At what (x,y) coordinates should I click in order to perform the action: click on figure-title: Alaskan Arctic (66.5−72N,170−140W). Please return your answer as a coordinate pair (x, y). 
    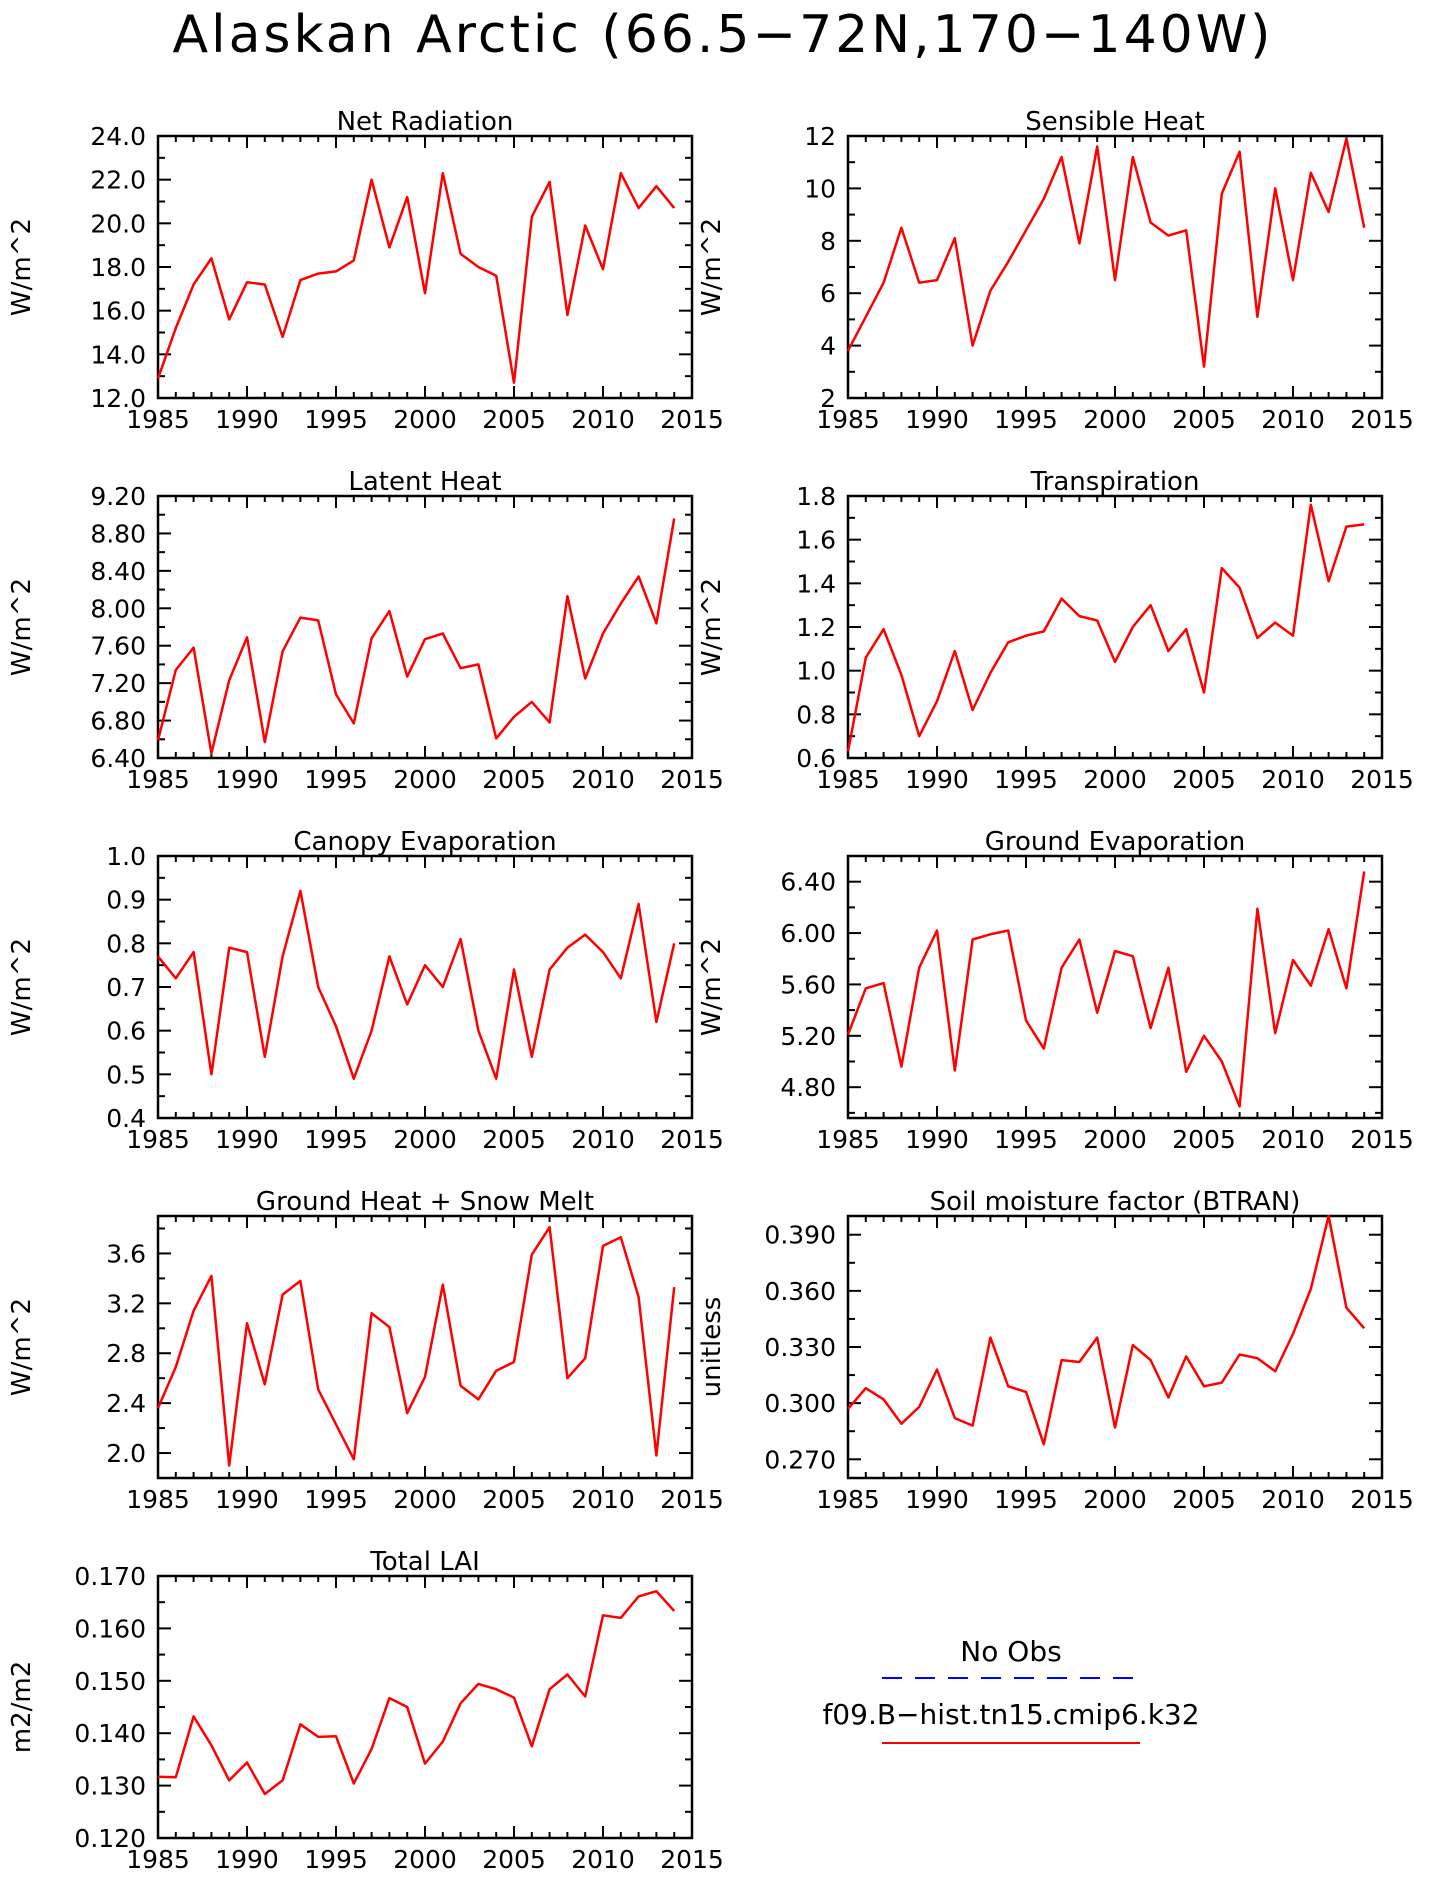
    Looking at the image, I should click on (723, 35).